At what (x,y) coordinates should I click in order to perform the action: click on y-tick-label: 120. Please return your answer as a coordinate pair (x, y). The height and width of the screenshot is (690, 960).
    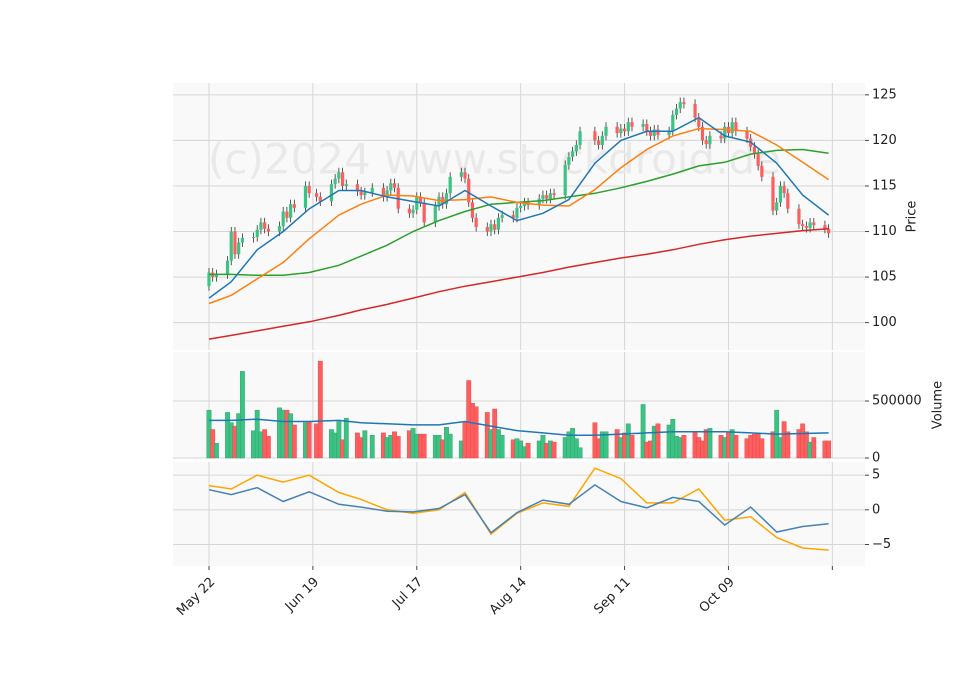
    Looking at the image, I should click on (884, 140).